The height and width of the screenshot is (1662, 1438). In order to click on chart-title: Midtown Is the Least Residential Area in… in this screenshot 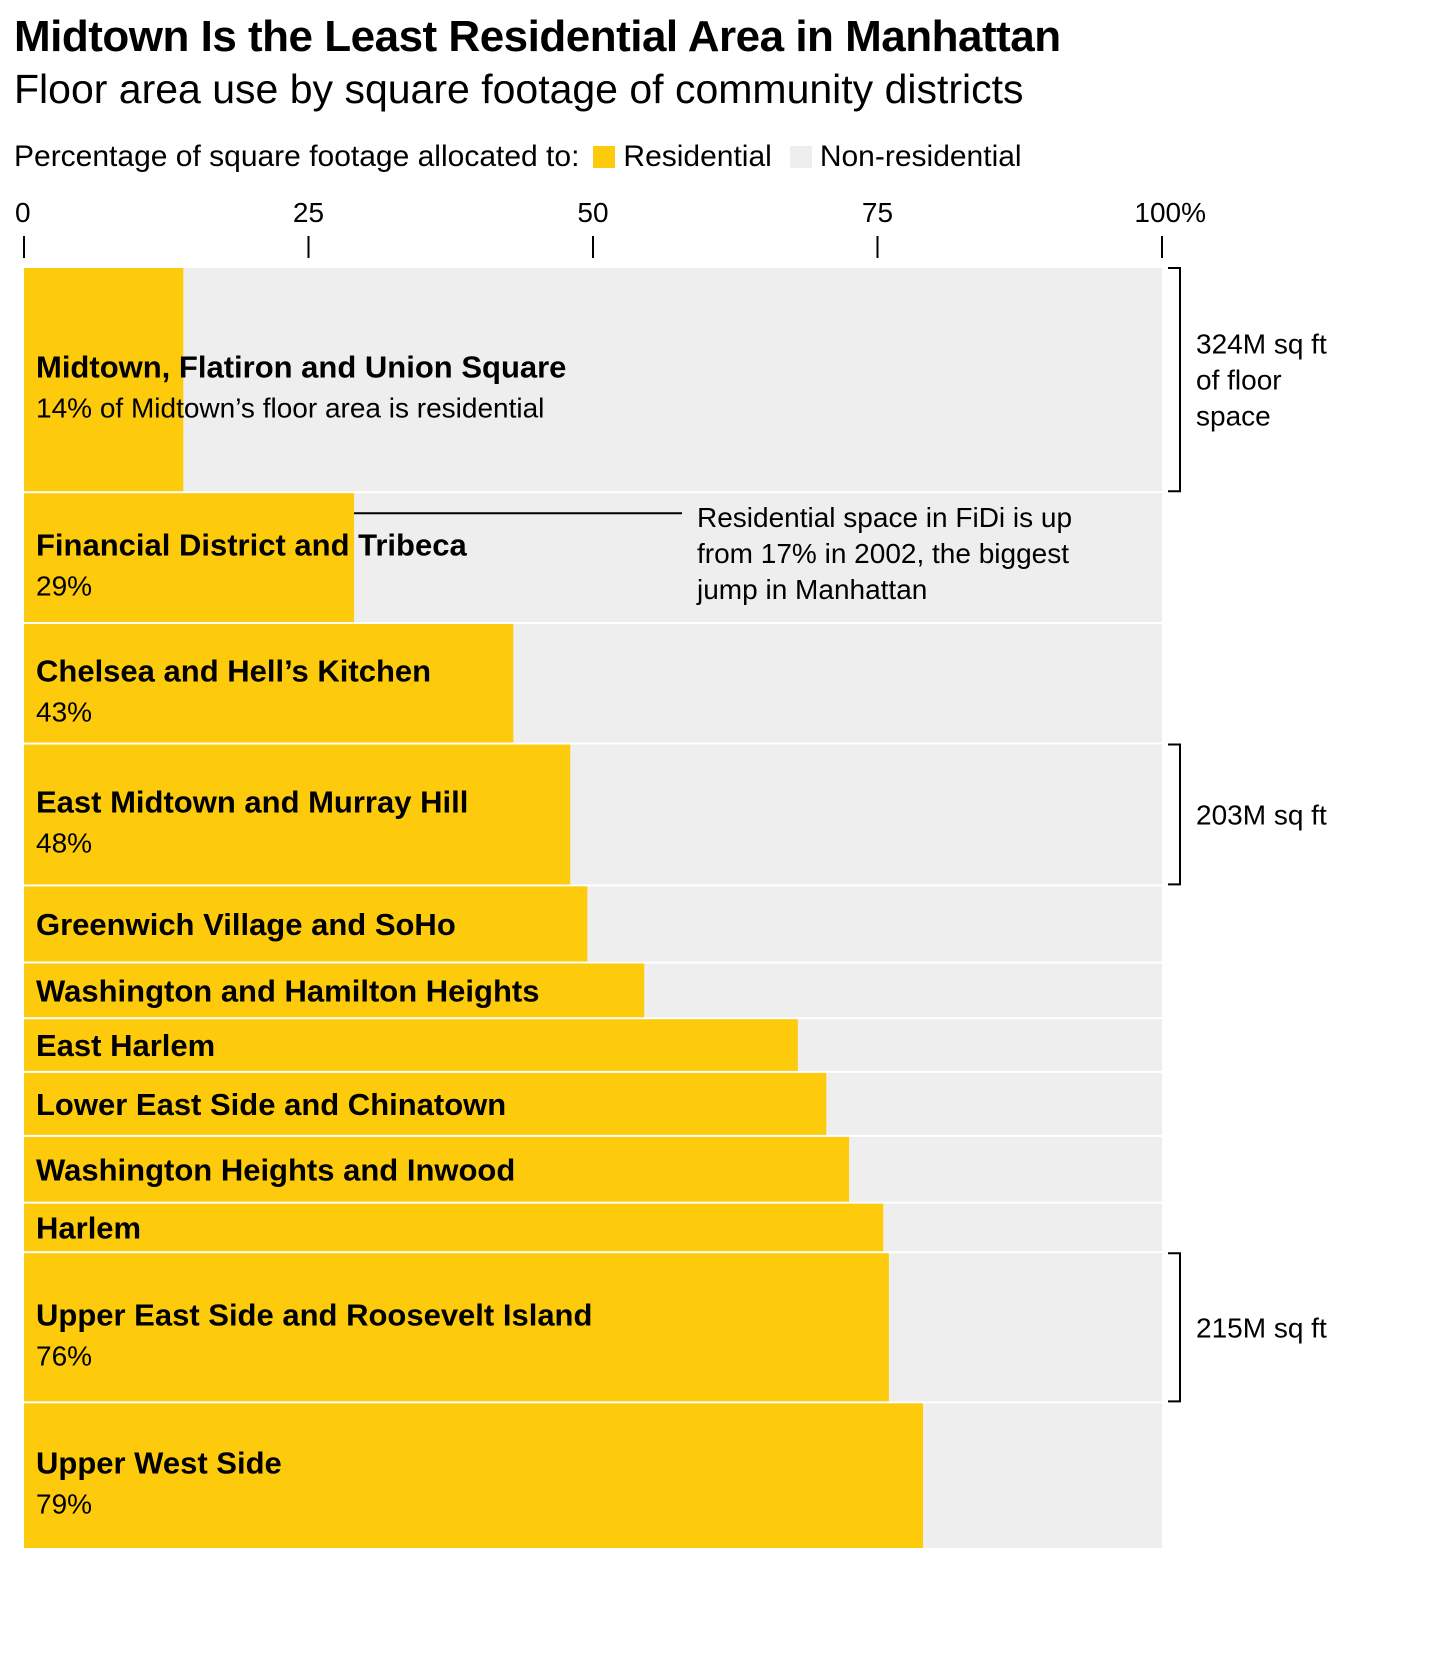, I will do `click(537, 36)`.